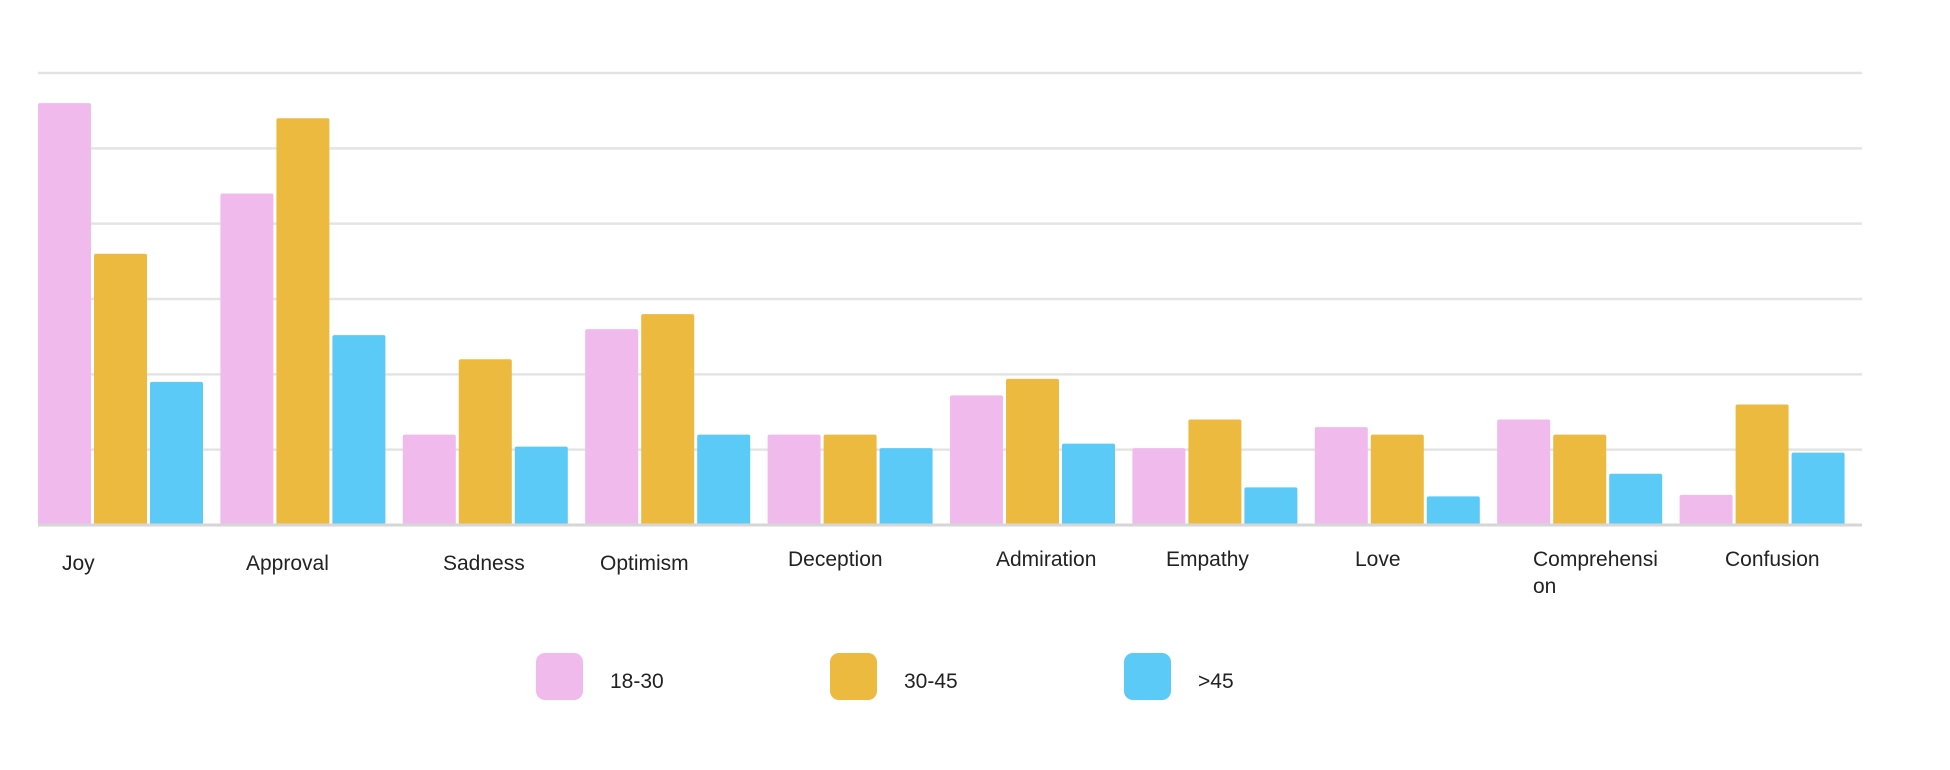 The height and width of the screenshot is (770, 1950). What do you see at coordinates (637, 681) in the screenshot?
I see `legend-label: 18-30` at bounding box center [637, 681].